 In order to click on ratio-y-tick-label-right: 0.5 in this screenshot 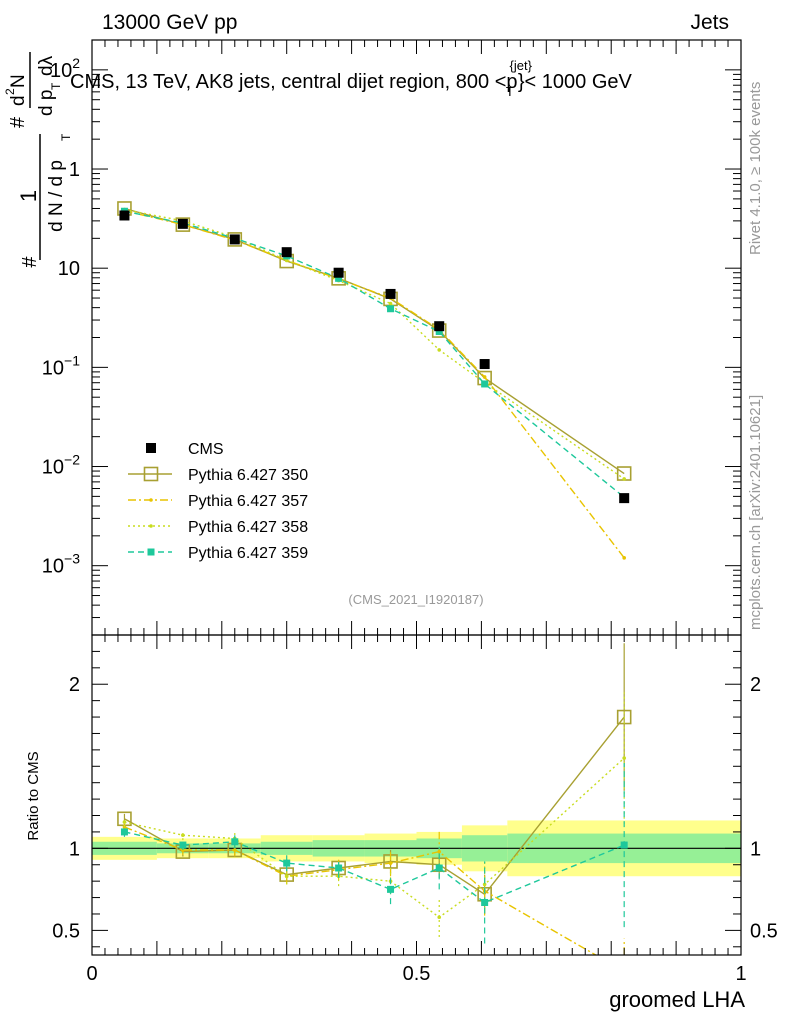, I will do `click(764, 931)`.